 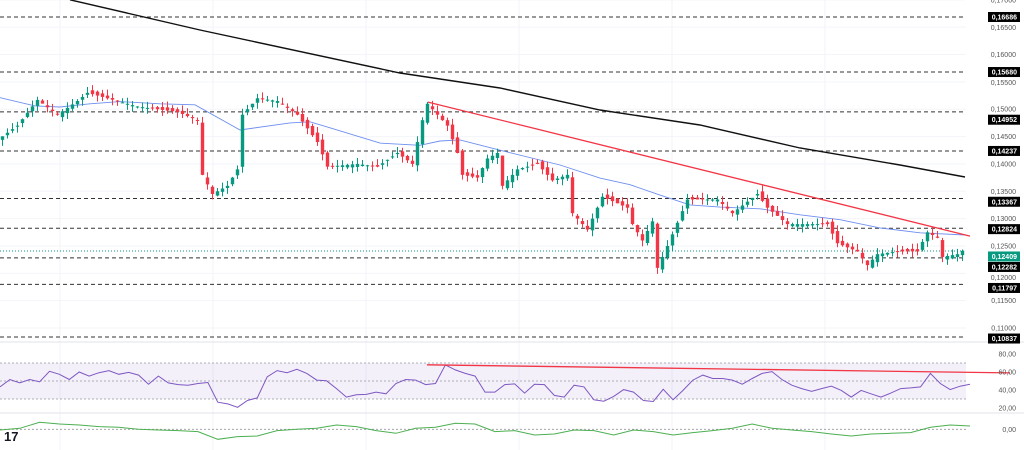 I want to click on price-tick-label: 0,13500, so click(x=1003, y=192).